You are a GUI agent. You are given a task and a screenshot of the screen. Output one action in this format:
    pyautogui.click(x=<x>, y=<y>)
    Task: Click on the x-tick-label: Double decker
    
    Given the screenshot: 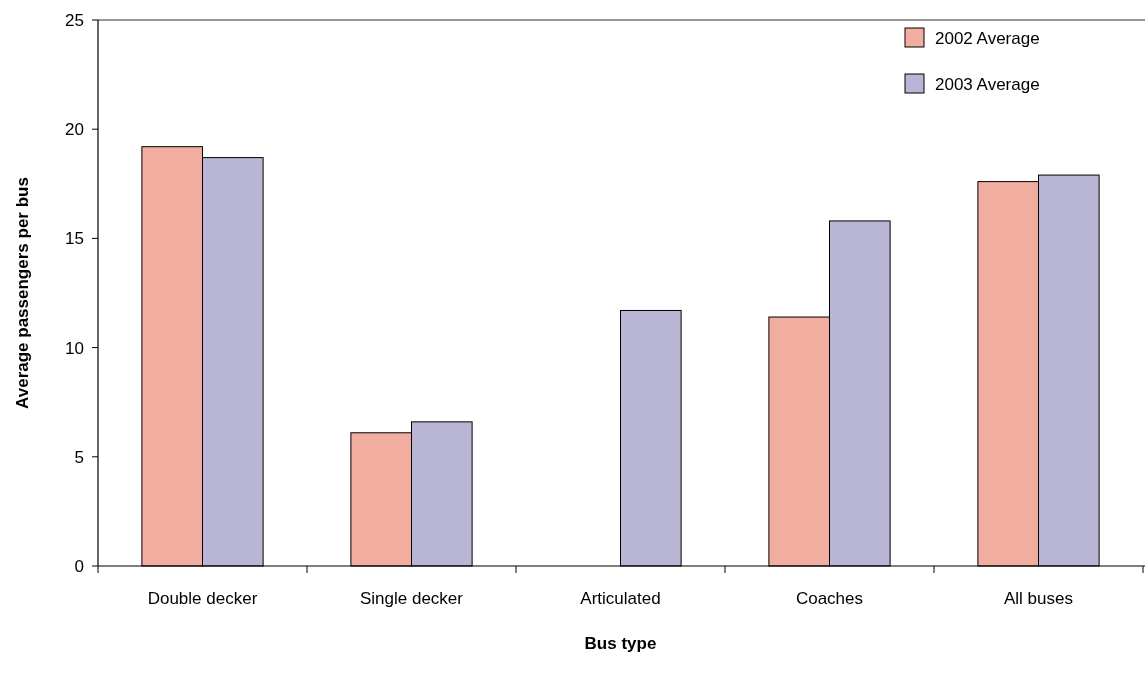 What is the action you would take?
    pyautogui.click(x=202, y=598)
    